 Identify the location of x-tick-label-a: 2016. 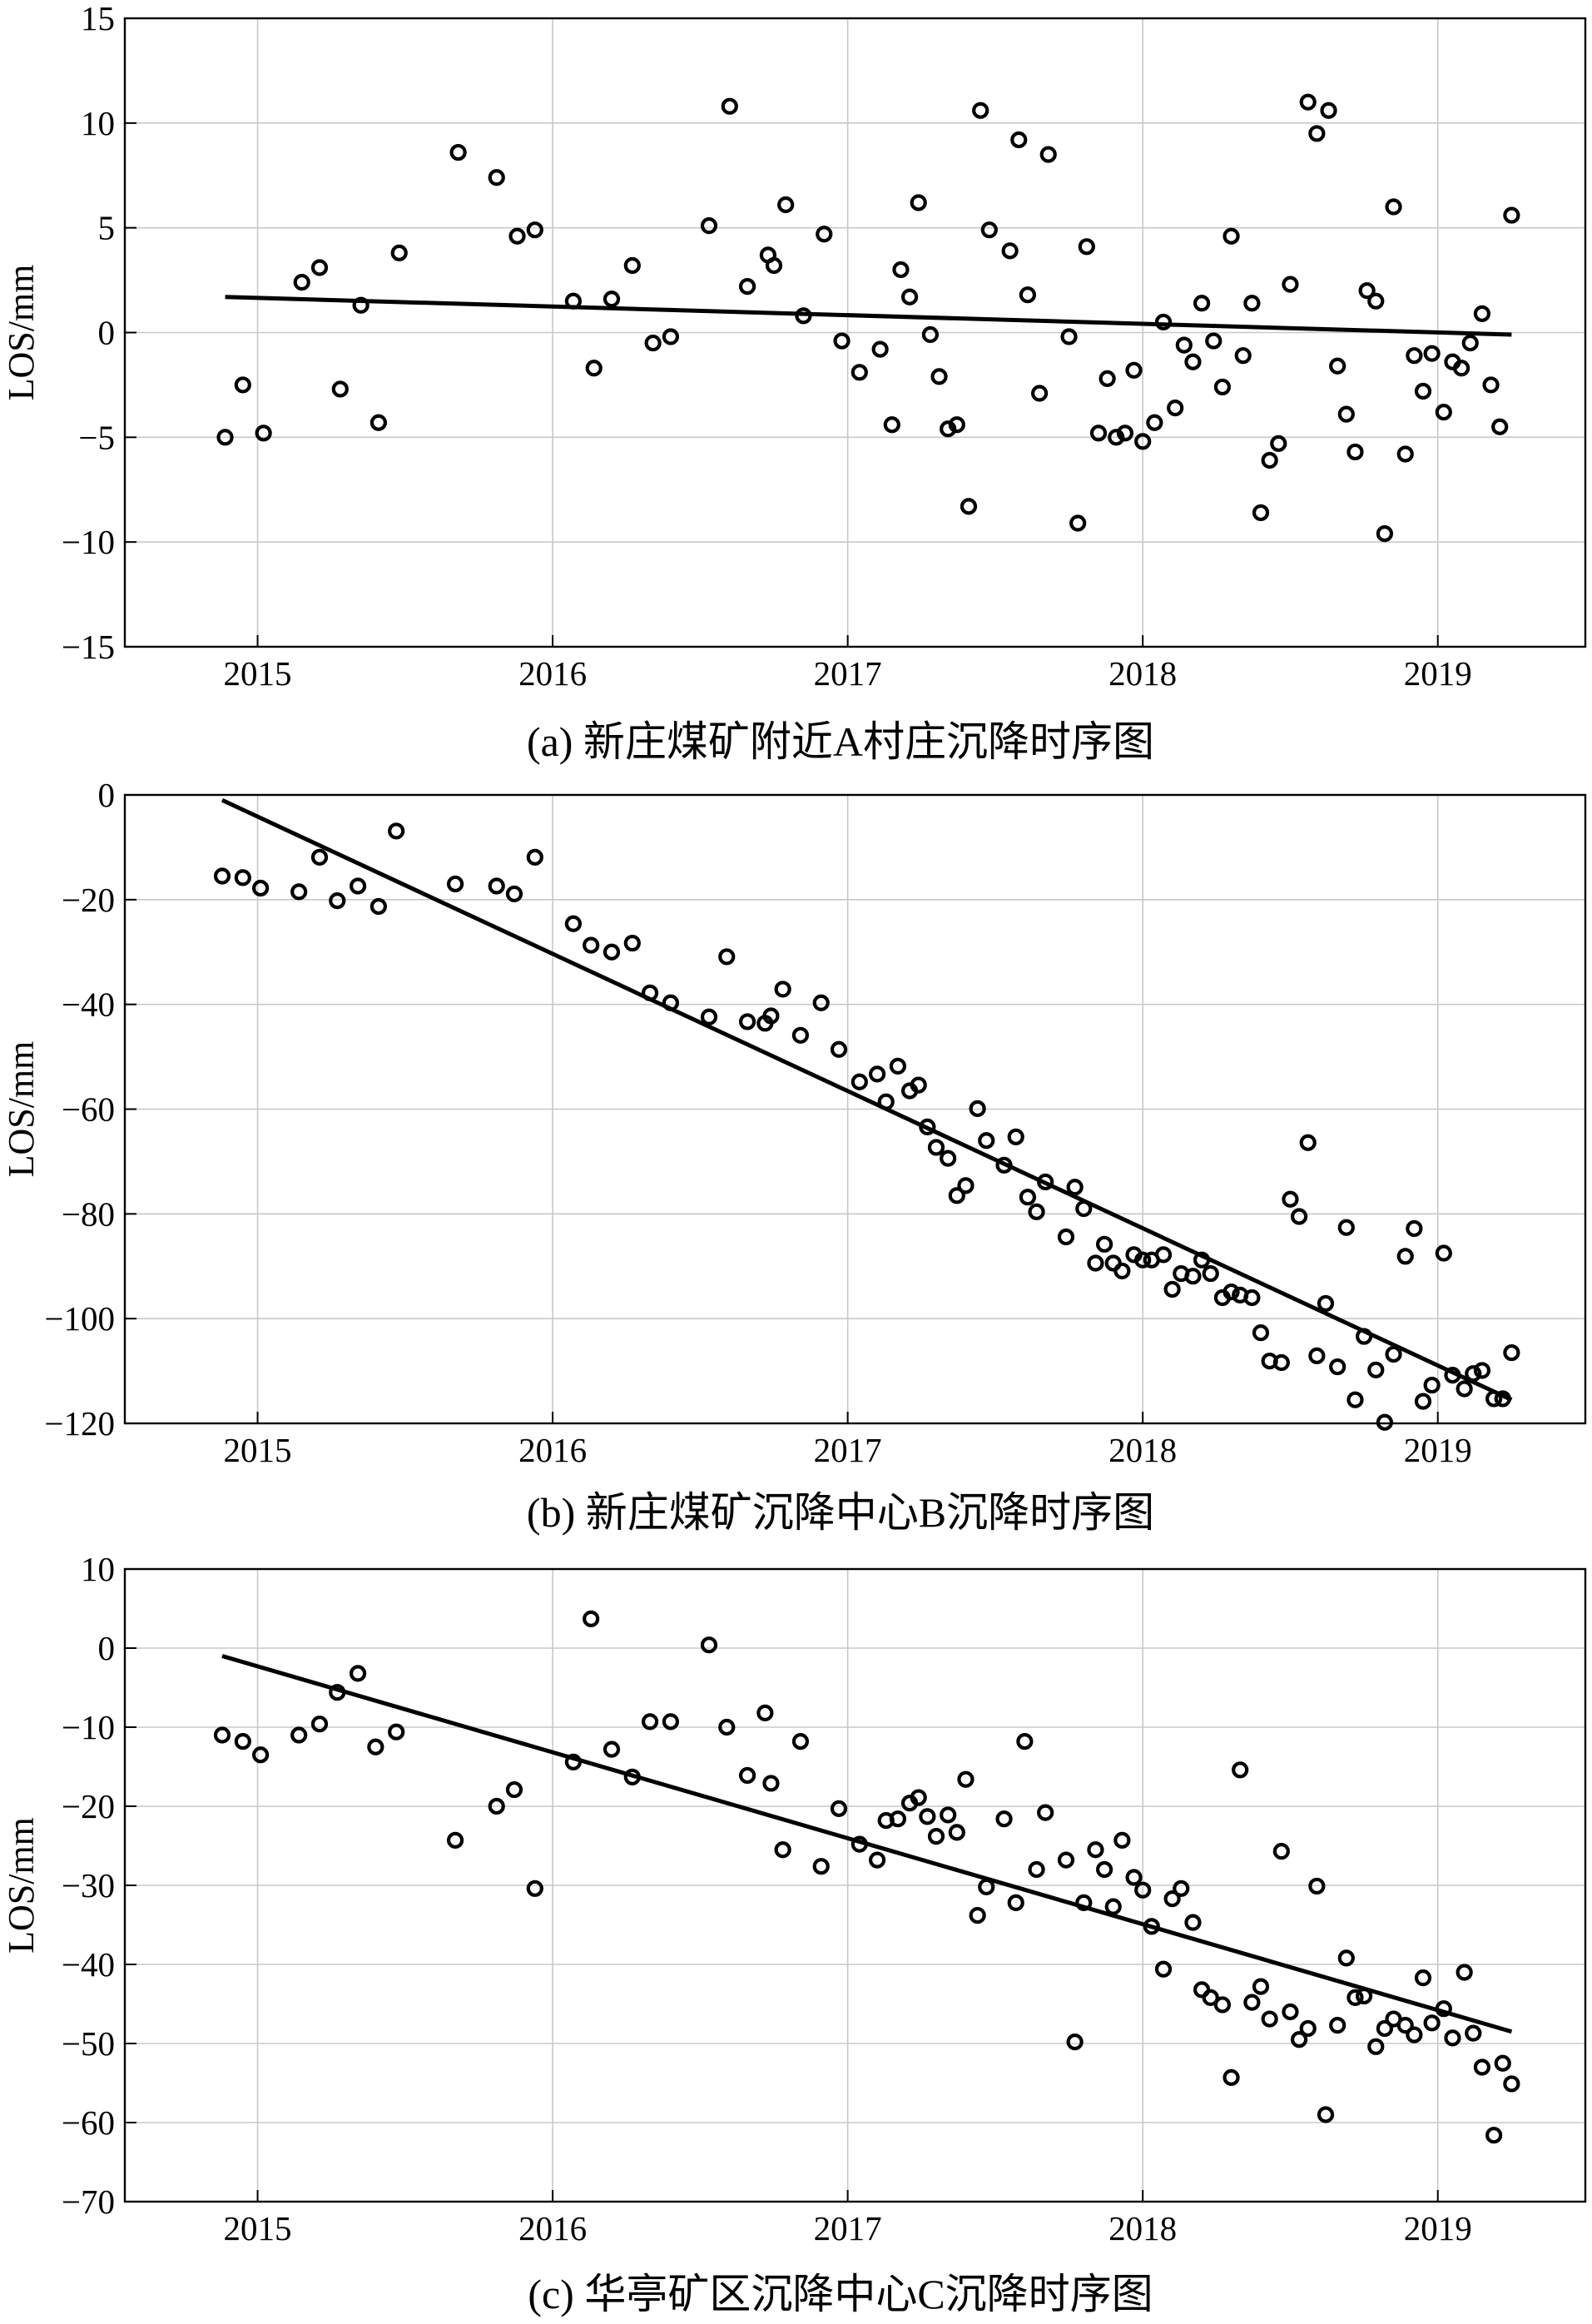
(552, 673).